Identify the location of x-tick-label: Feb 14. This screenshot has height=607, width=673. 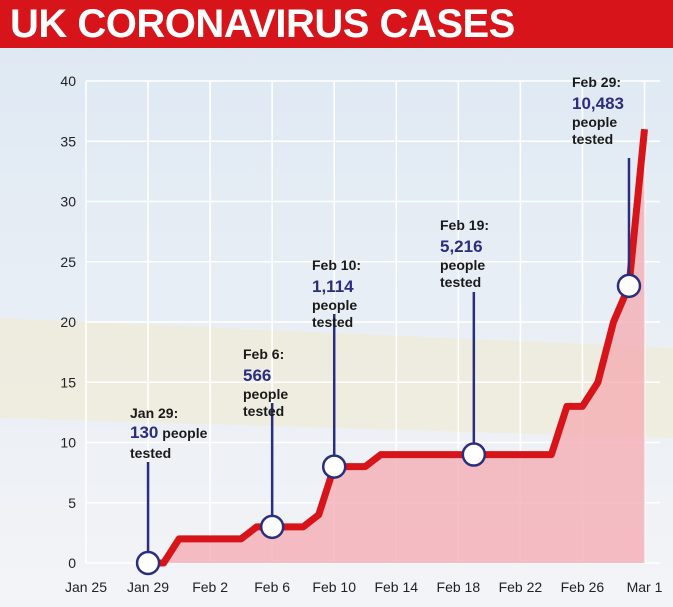
(396, 587).